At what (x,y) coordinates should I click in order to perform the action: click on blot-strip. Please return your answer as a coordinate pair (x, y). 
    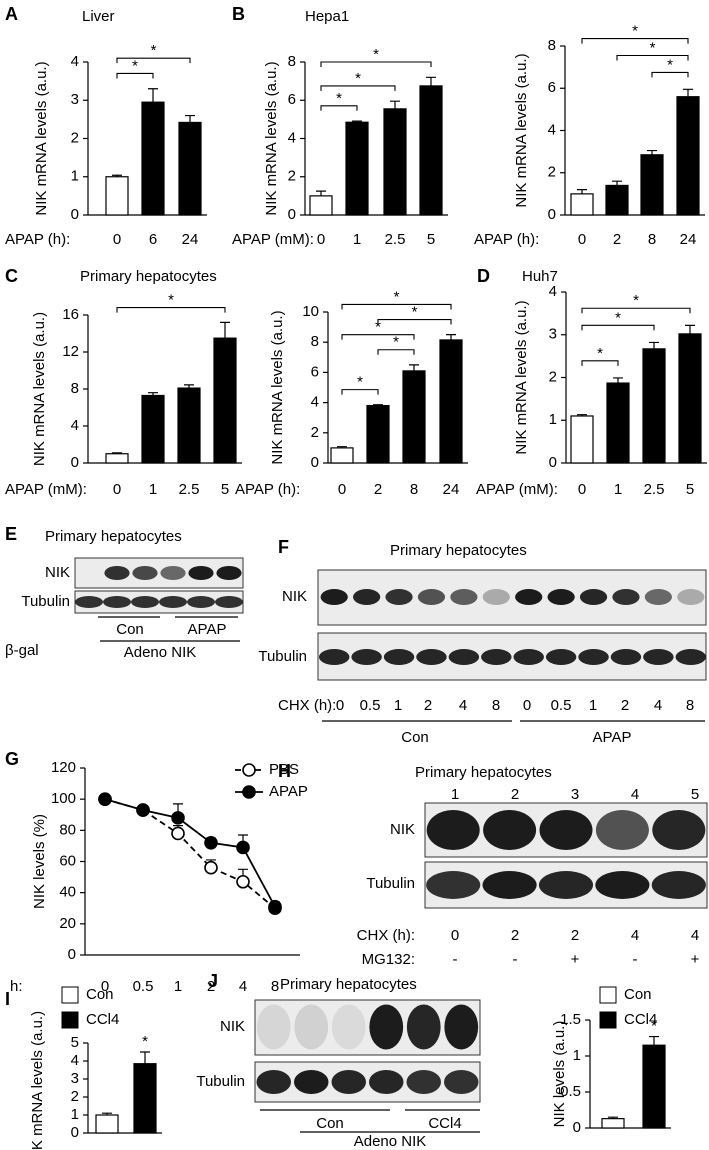
    Looking at the image, I should click on (159, 573).